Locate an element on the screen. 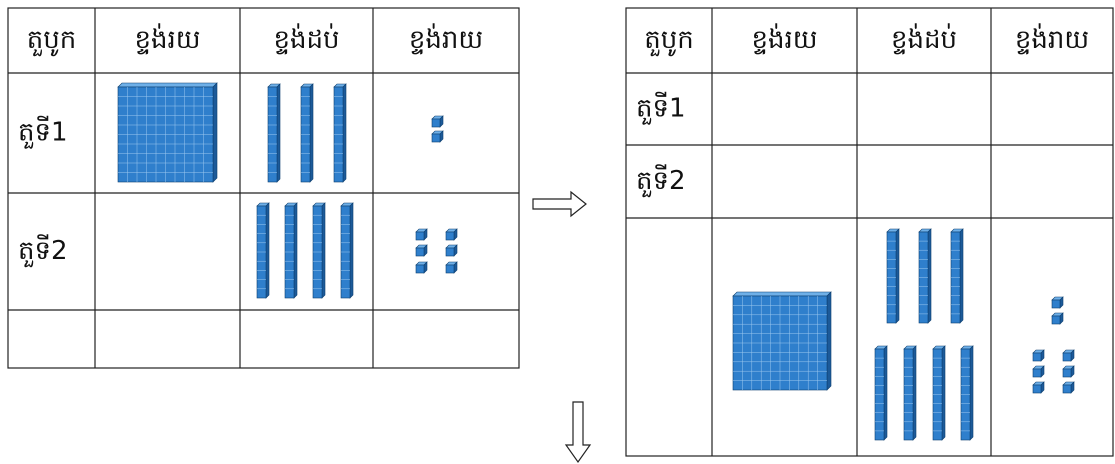  arrow-right is located at coordinates (559, 204).